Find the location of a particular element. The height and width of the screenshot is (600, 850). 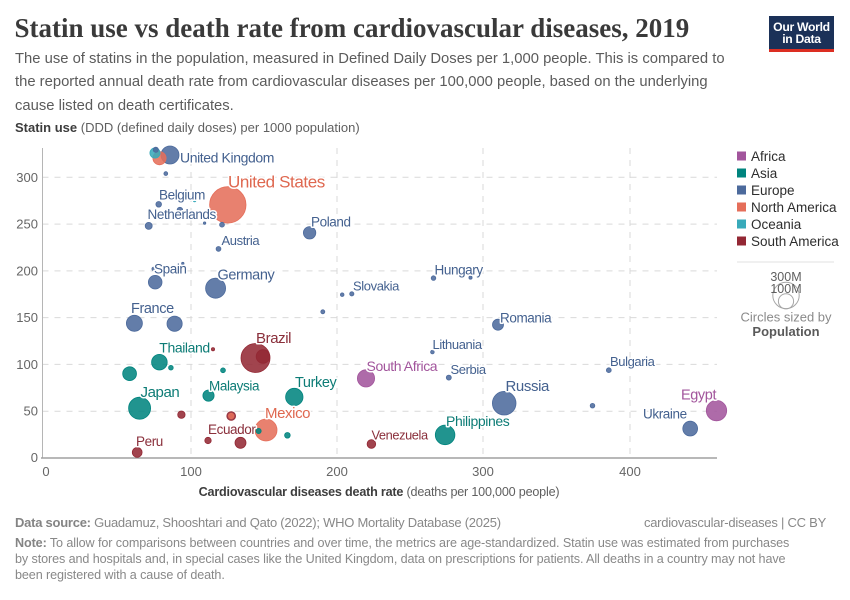

svg-text: Bulgaria is located at coordinates (633, 361).